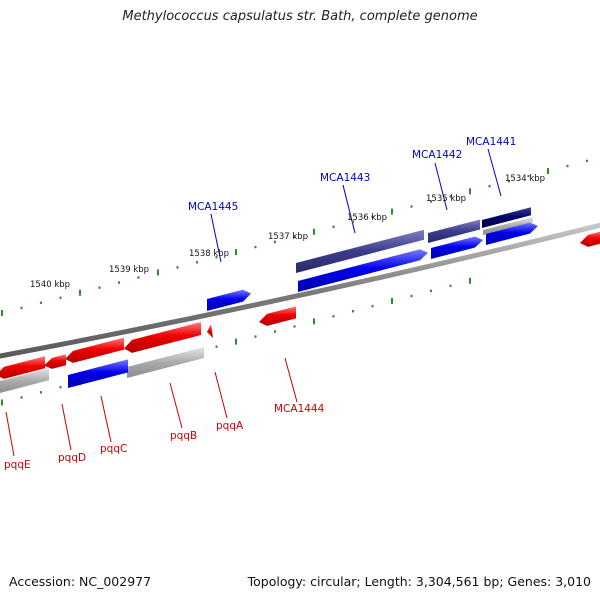 The width and height of the screenshot is (600, 600). Describe the element at coordinates (10, 434) in the screenshot. I see `leader-pqqe` at that location.